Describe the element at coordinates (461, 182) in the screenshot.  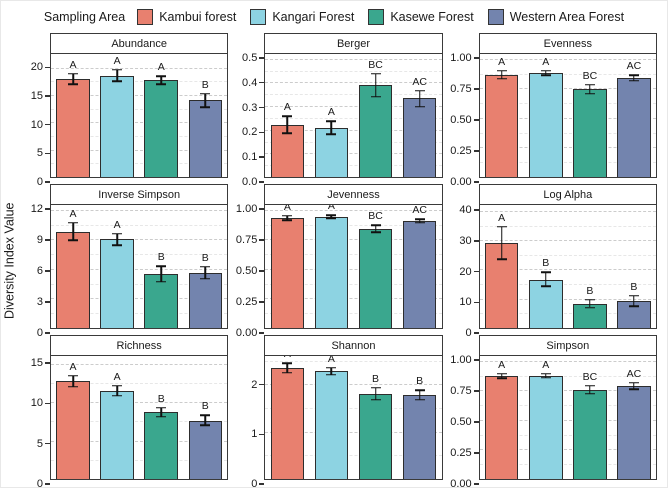
I see `y-tick-label: 0.00` at that location.